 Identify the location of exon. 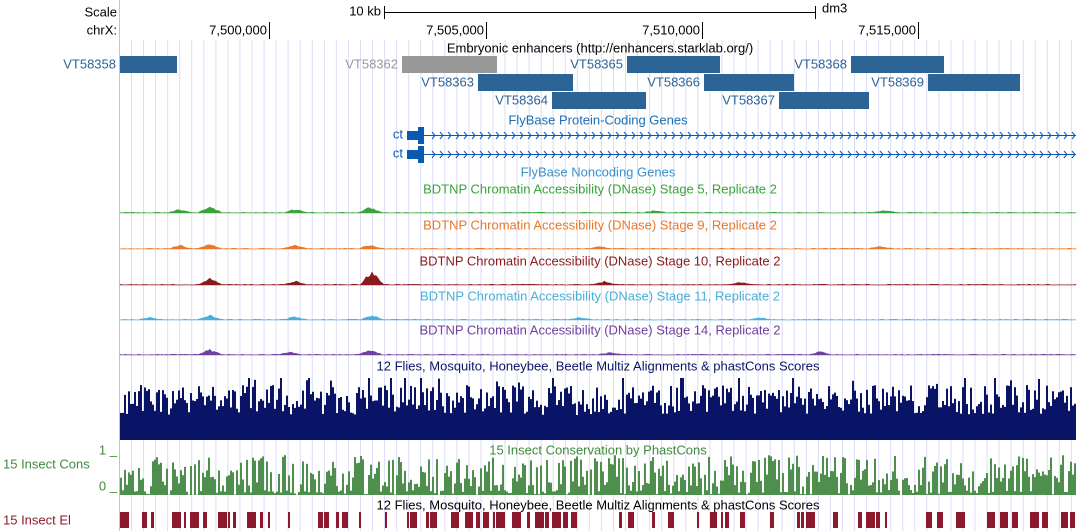
(421, 135).